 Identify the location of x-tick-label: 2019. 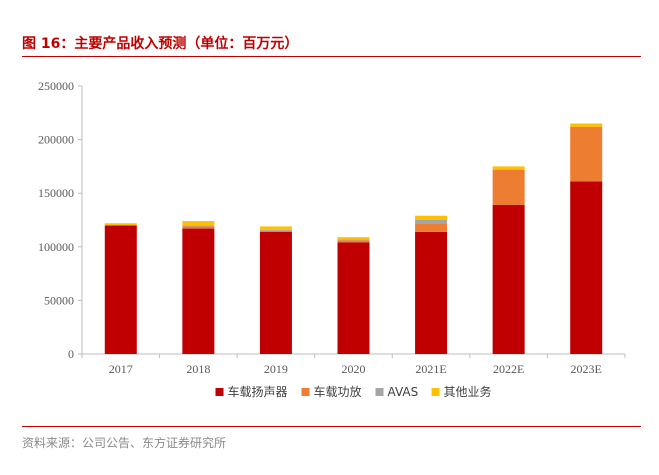
(276, 369).